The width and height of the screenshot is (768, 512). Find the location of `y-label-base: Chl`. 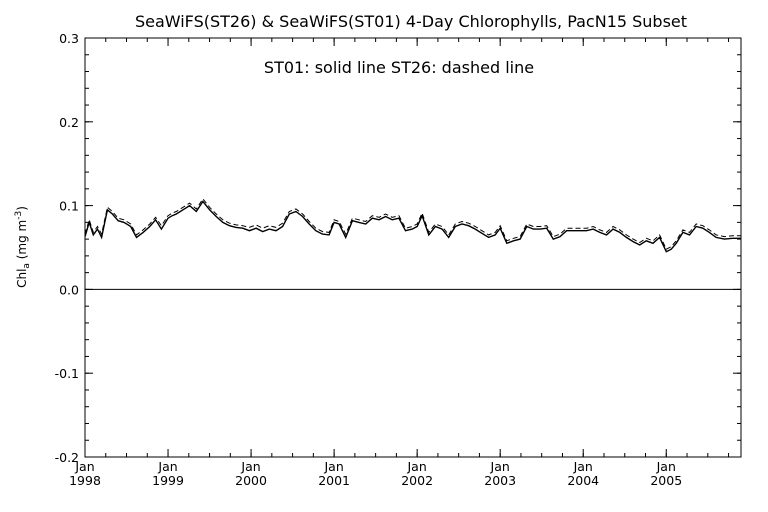

y-label-base: Chl is located at coordinates (22, 278).